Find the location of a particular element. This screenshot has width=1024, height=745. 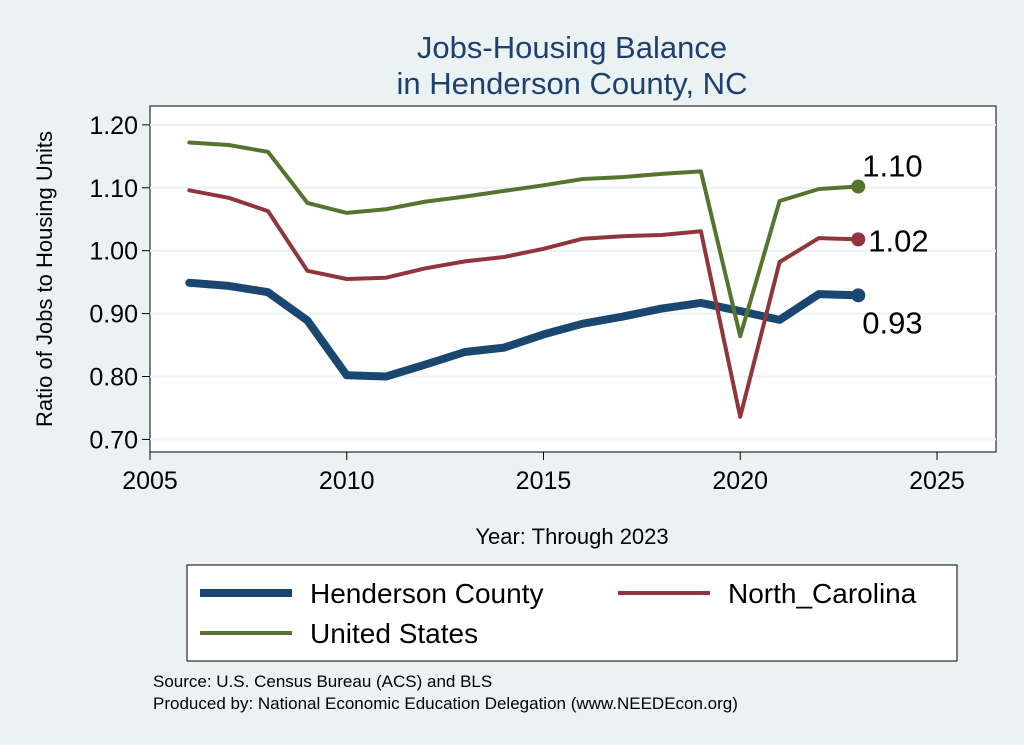

x-axis: 2005 2010 2015 2020 2025 is located at coordinates (543, 473).